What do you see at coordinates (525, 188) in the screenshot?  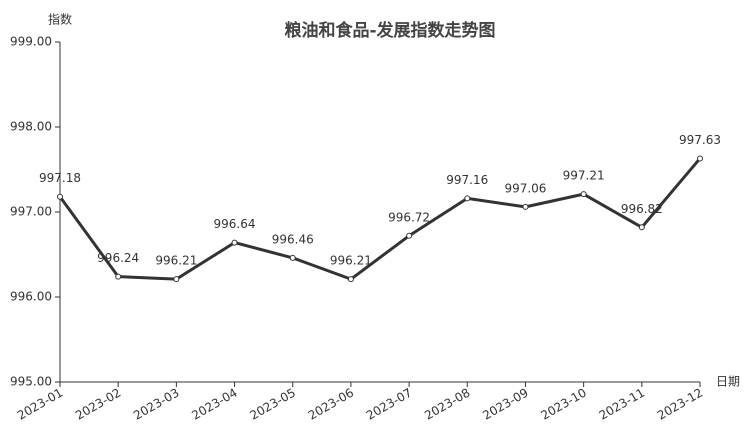 I see `data-label: 997.06` at bounding box center [525, 188].